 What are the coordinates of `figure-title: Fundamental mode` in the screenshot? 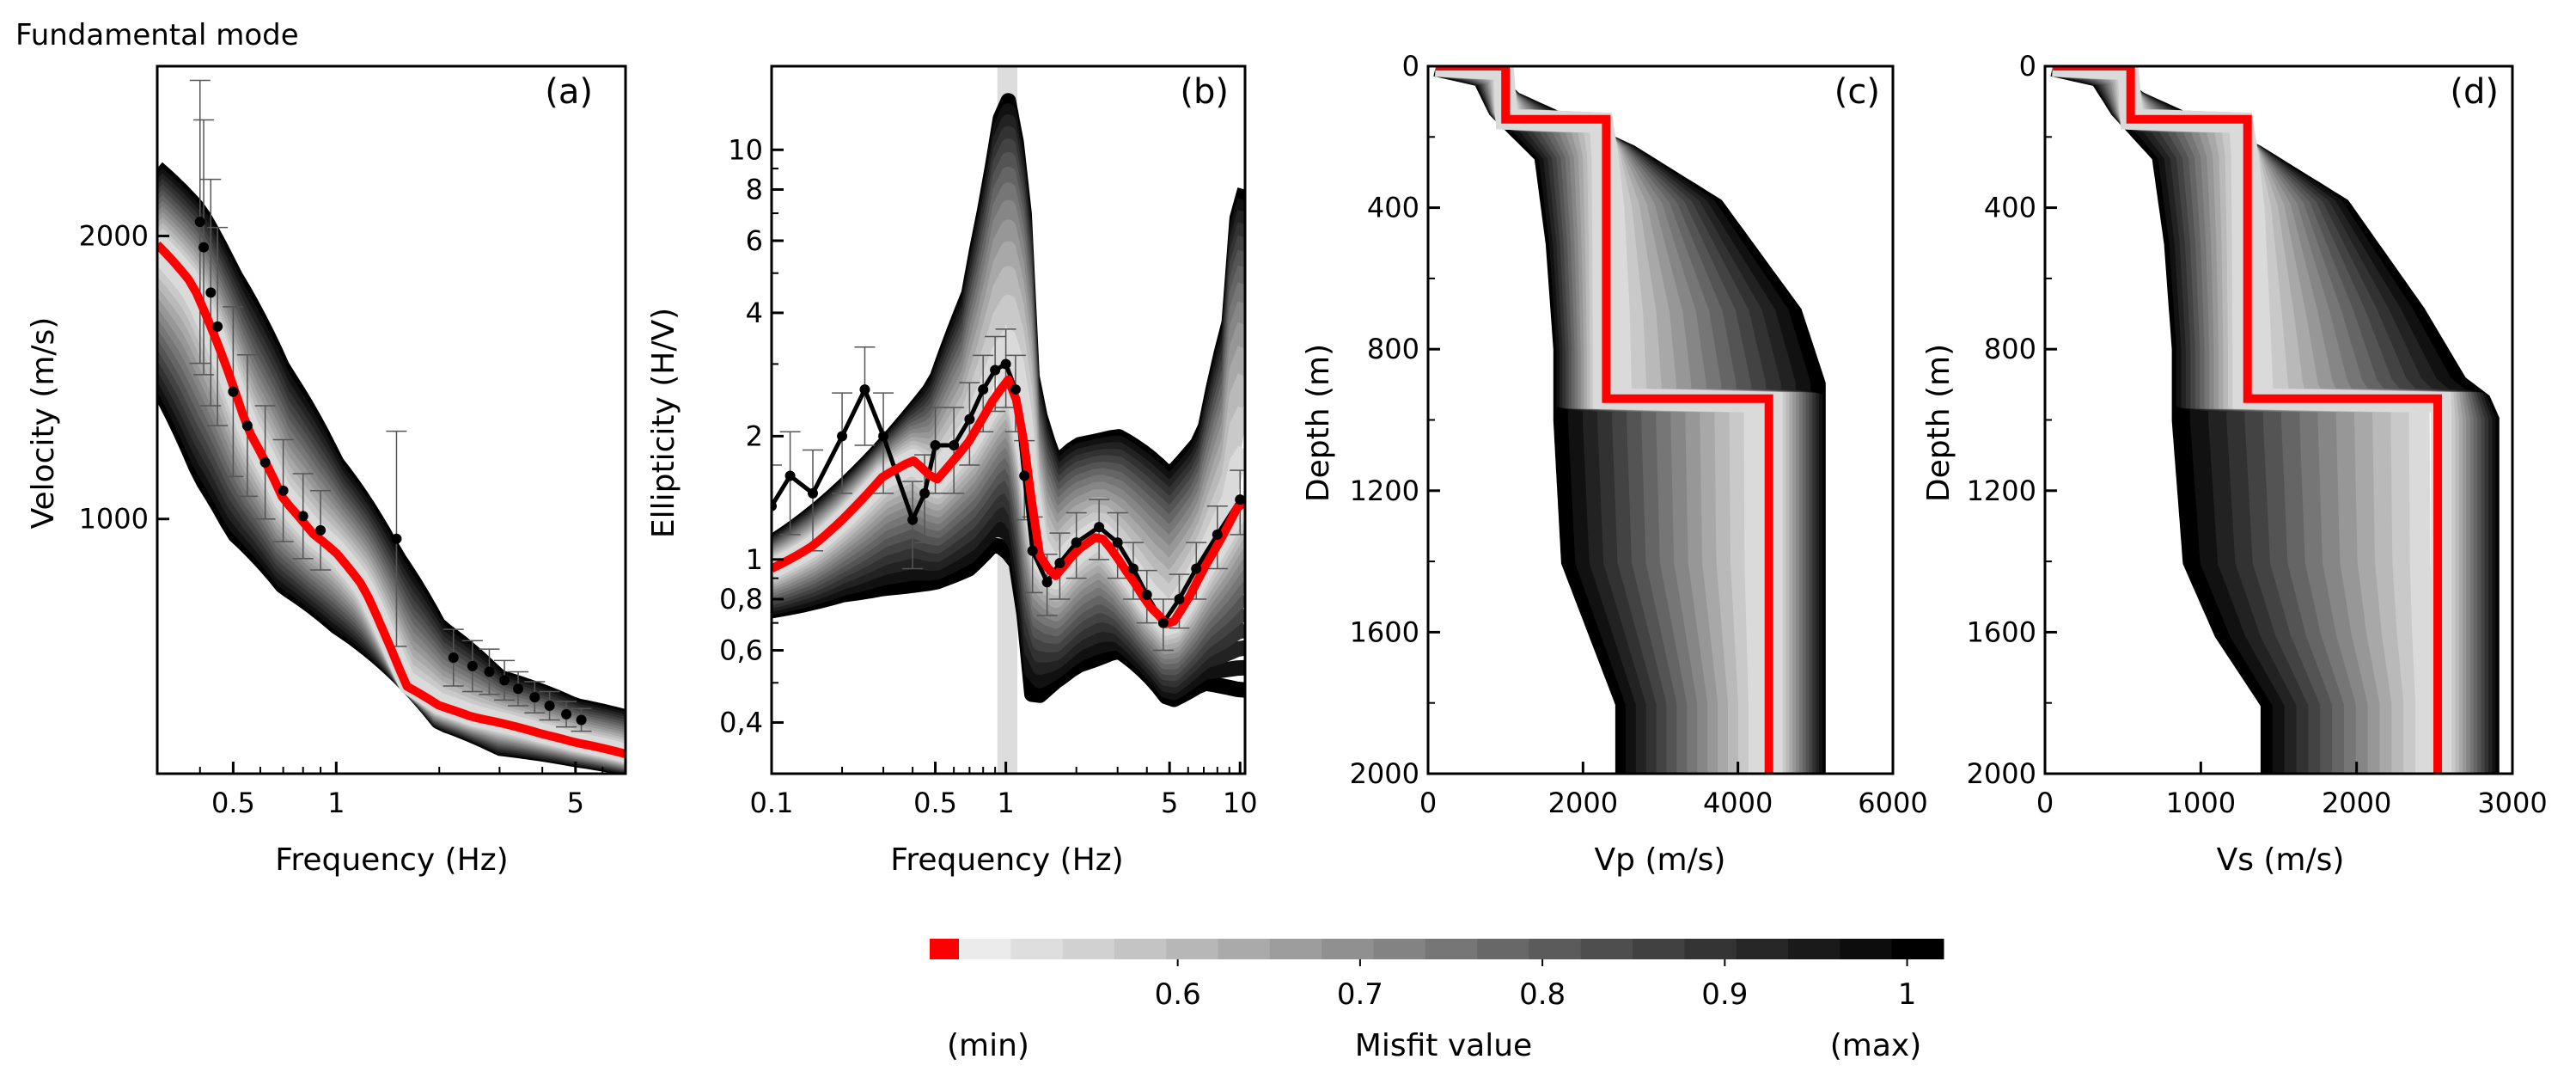 It's located at (157, 35).